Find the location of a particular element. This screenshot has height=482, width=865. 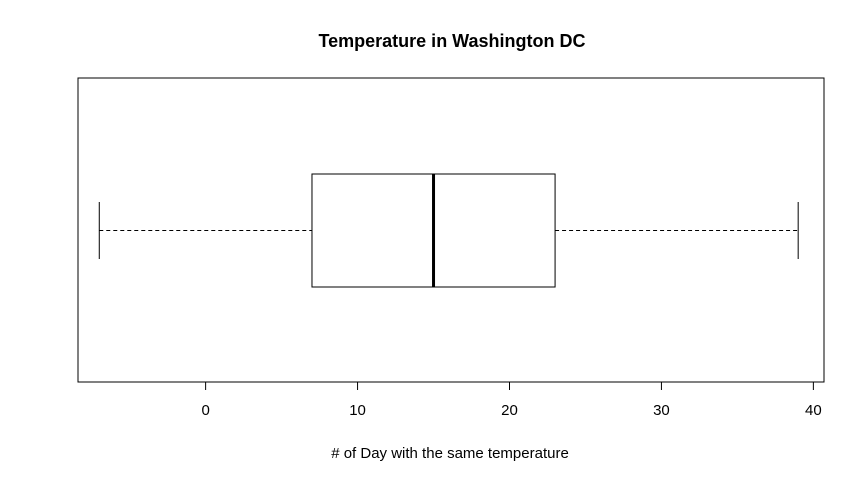

x-axis: 0 10 20 30 40 is located at coordinates (511, 400).